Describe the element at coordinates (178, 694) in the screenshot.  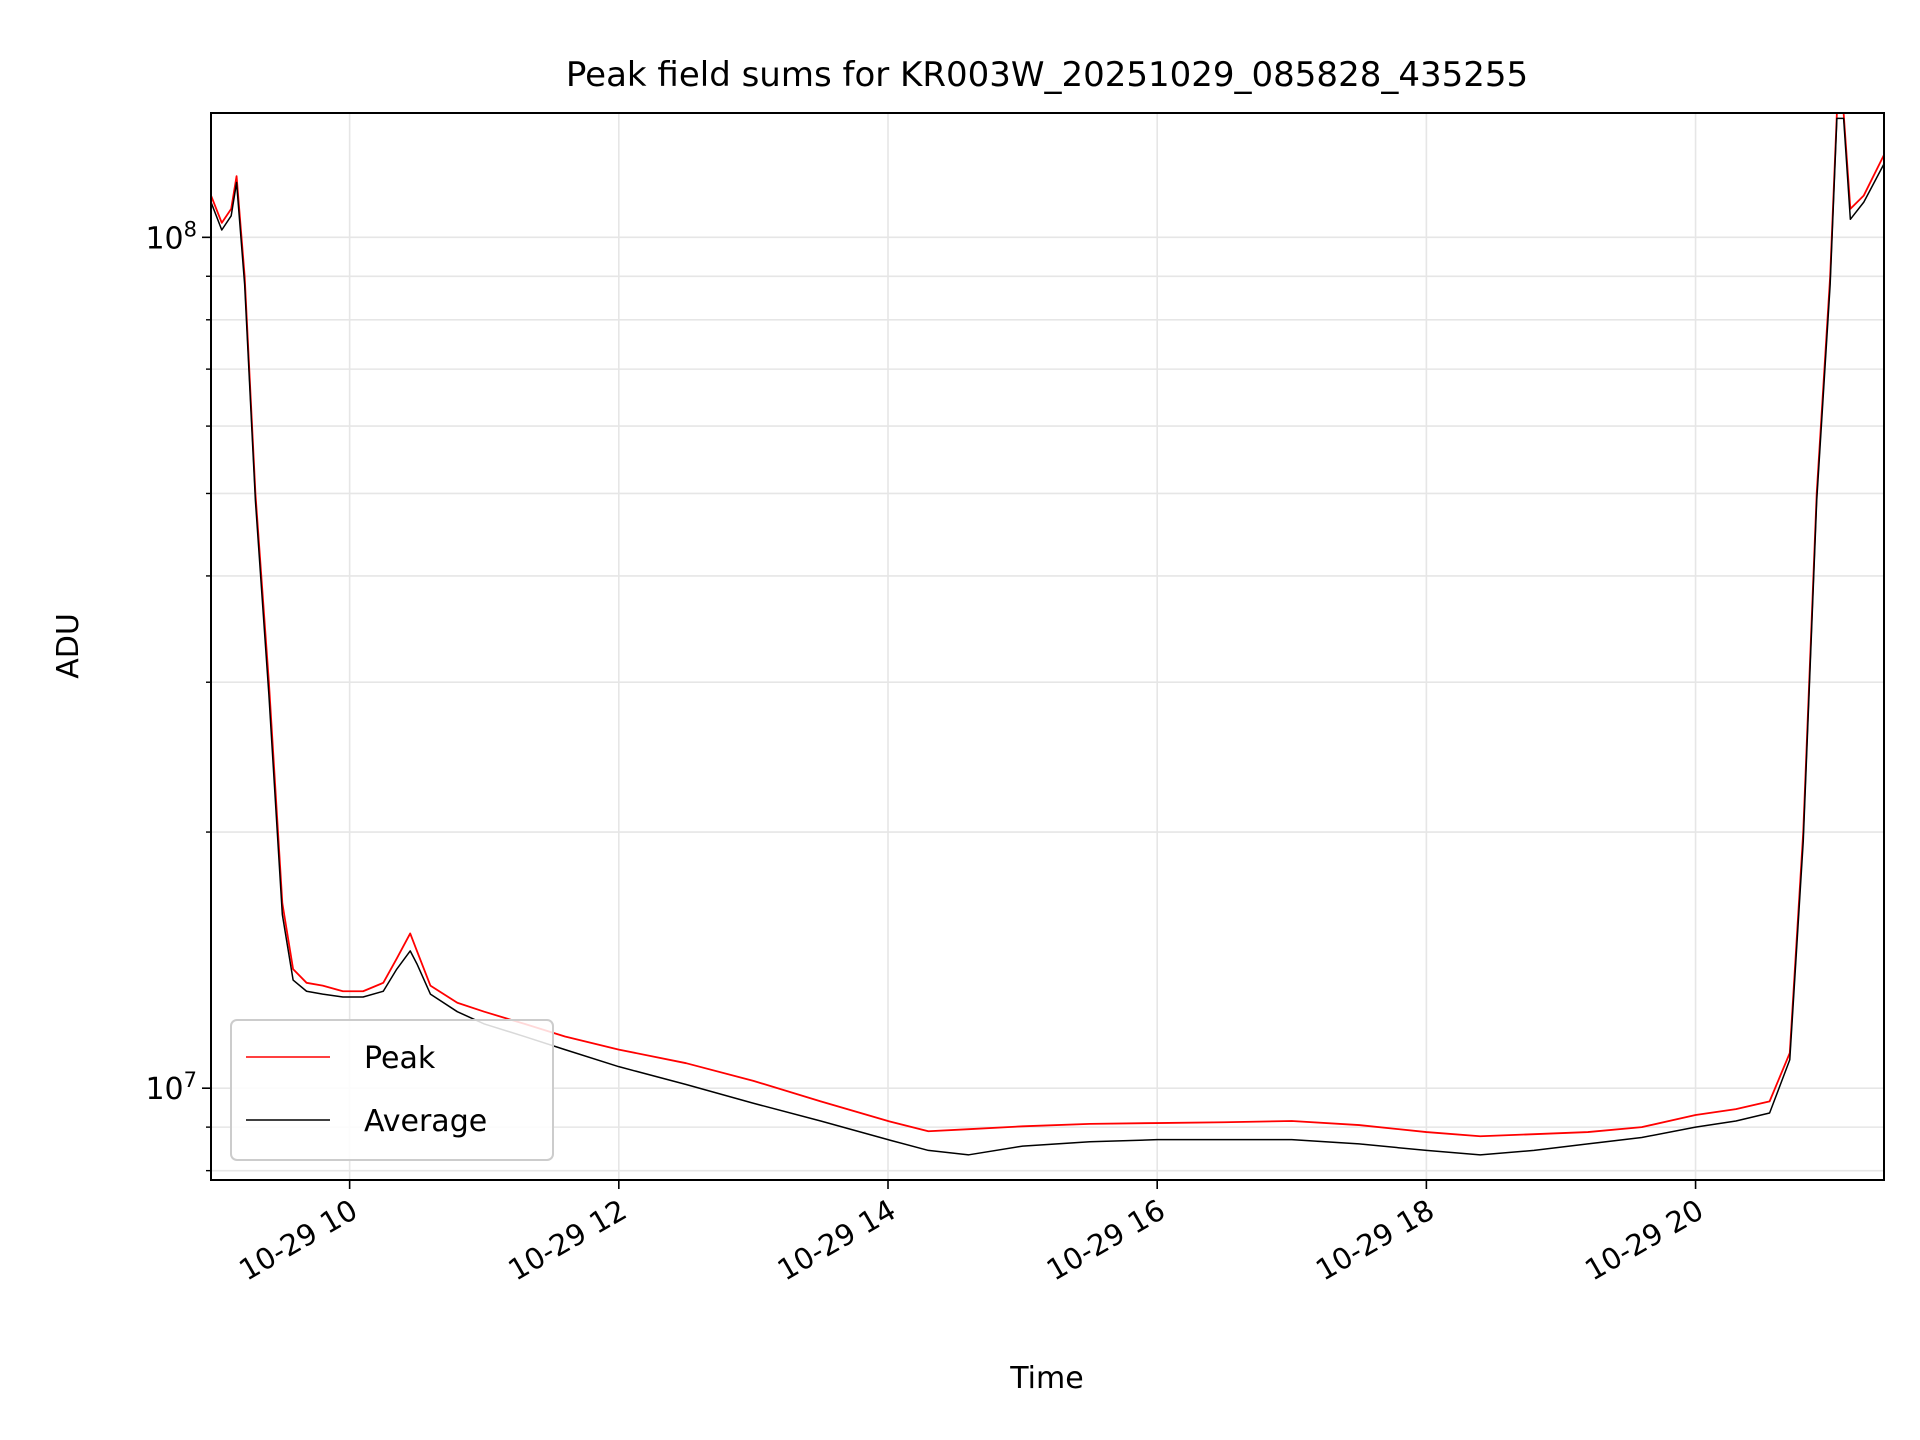
I see `y-axis: 107 108` at that location.